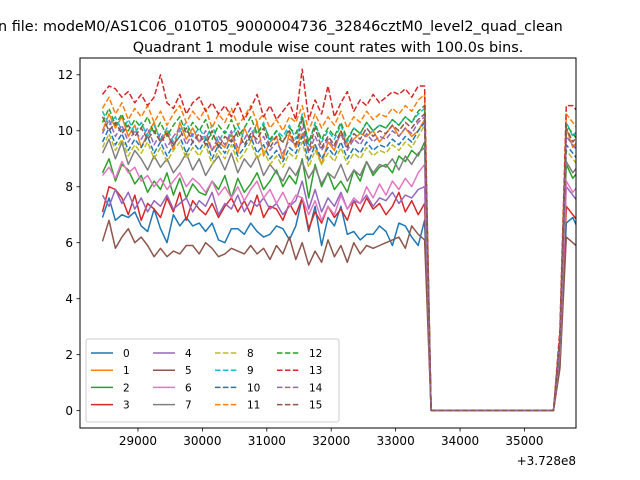  I want to click on legend-label-12: 12, so click(315, 354).